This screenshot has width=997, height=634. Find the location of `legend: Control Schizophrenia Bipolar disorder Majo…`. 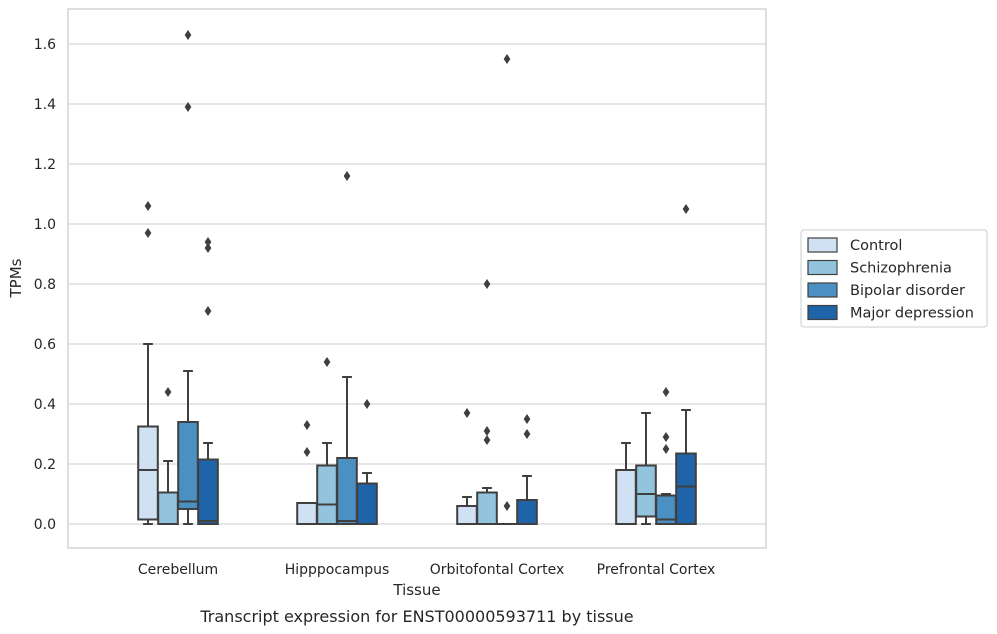

legend: Control Schizophrenia Bipolar disorder Majo… is located at coordinates (894, 278).